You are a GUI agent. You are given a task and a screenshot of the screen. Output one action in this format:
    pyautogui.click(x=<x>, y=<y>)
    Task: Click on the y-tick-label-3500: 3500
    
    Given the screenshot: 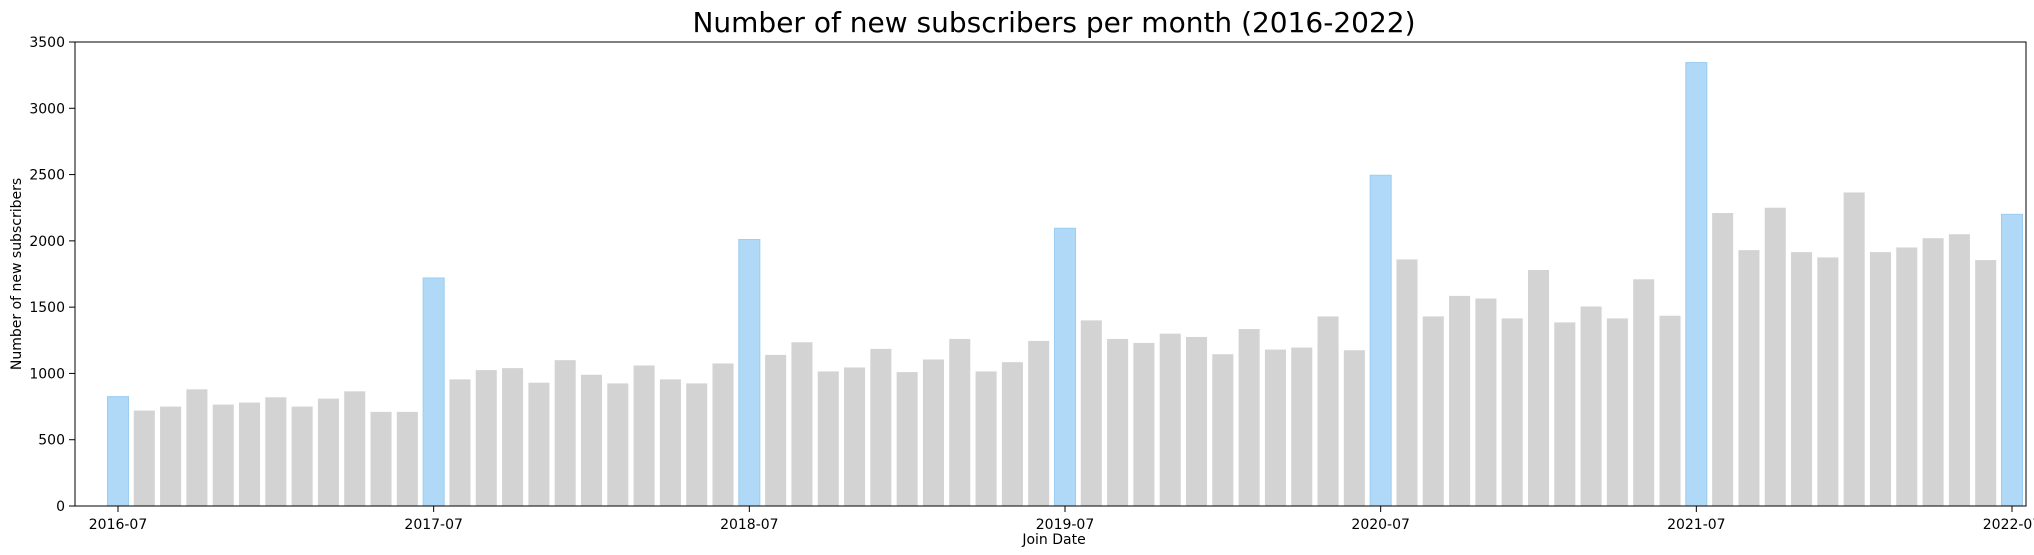 What is the action you would take?
    pyautogui.click(x=47, y=43)
    